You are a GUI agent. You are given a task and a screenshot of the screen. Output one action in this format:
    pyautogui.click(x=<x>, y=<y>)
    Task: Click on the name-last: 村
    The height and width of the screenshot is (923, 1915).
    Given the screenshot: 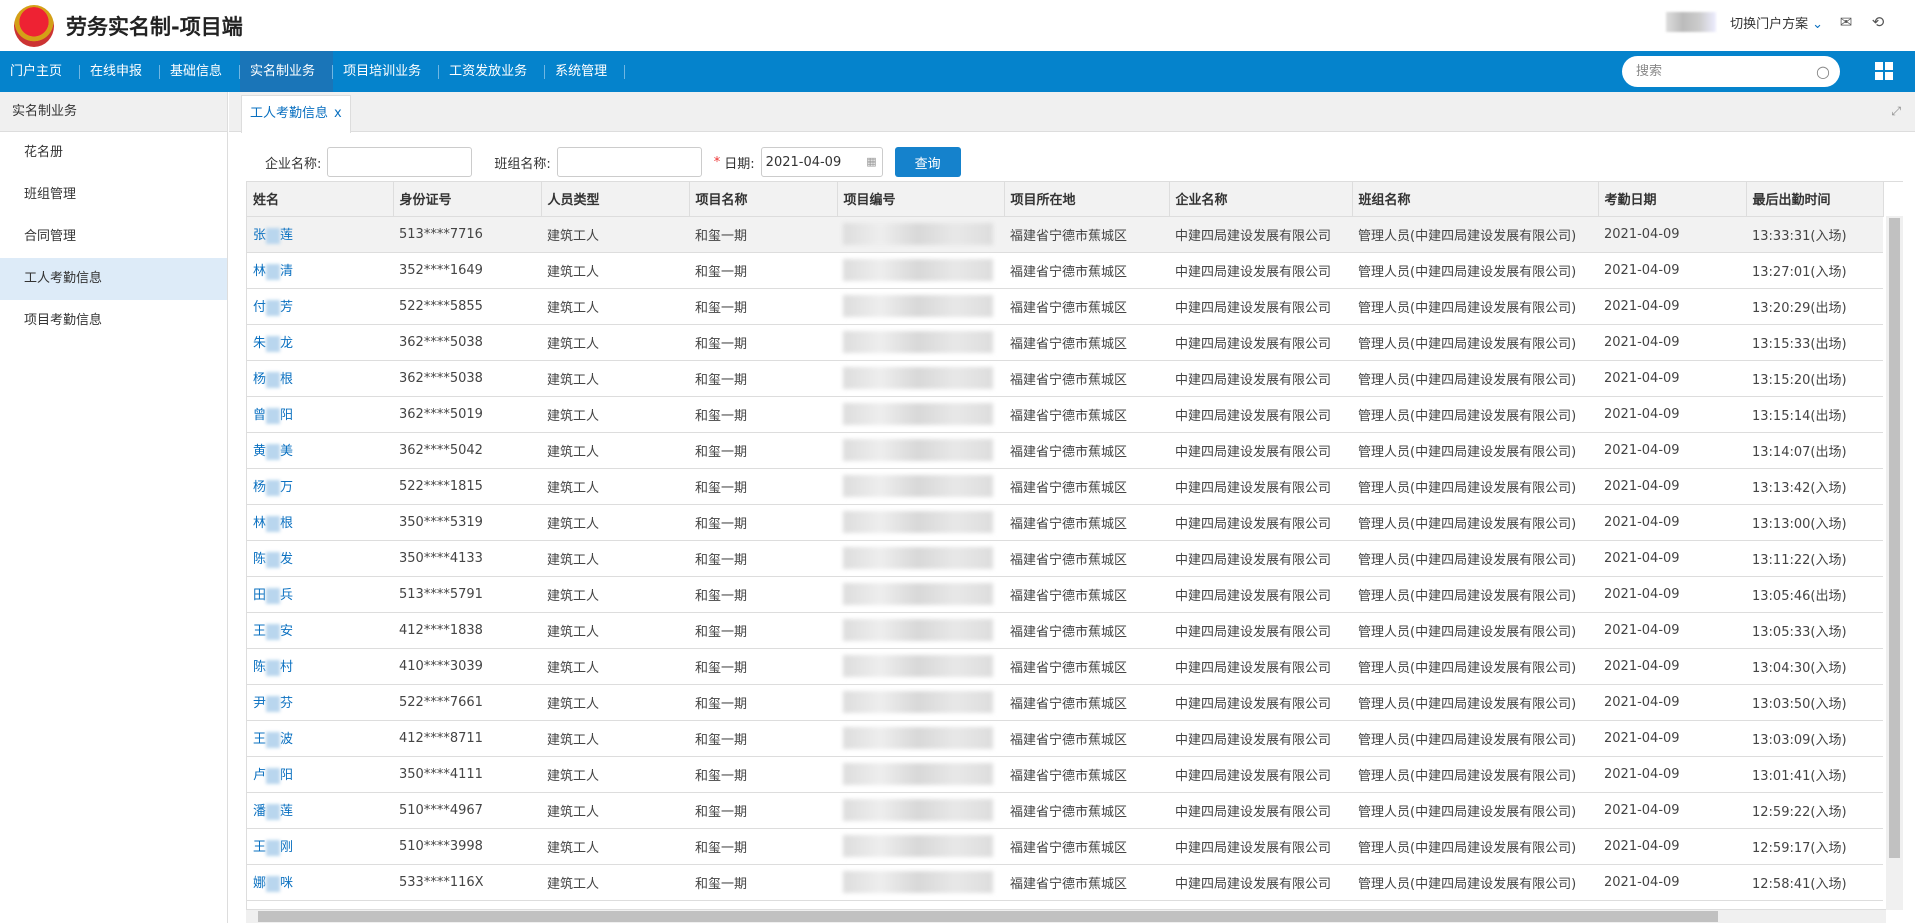 What is the action you would take?
    pyautogui.click(x=287, y=668)
    